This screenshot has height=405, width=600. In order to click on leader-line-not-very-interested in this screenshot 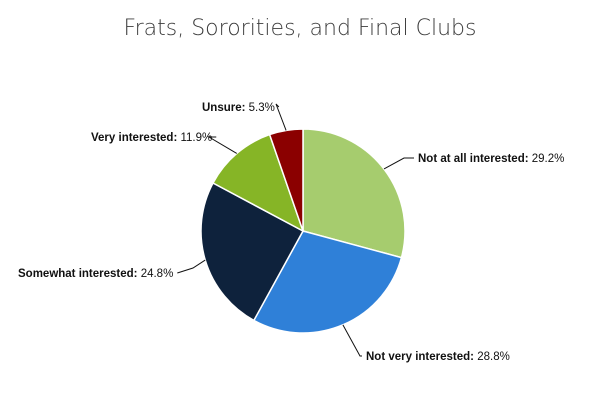, I will do `click(352, 340)`.